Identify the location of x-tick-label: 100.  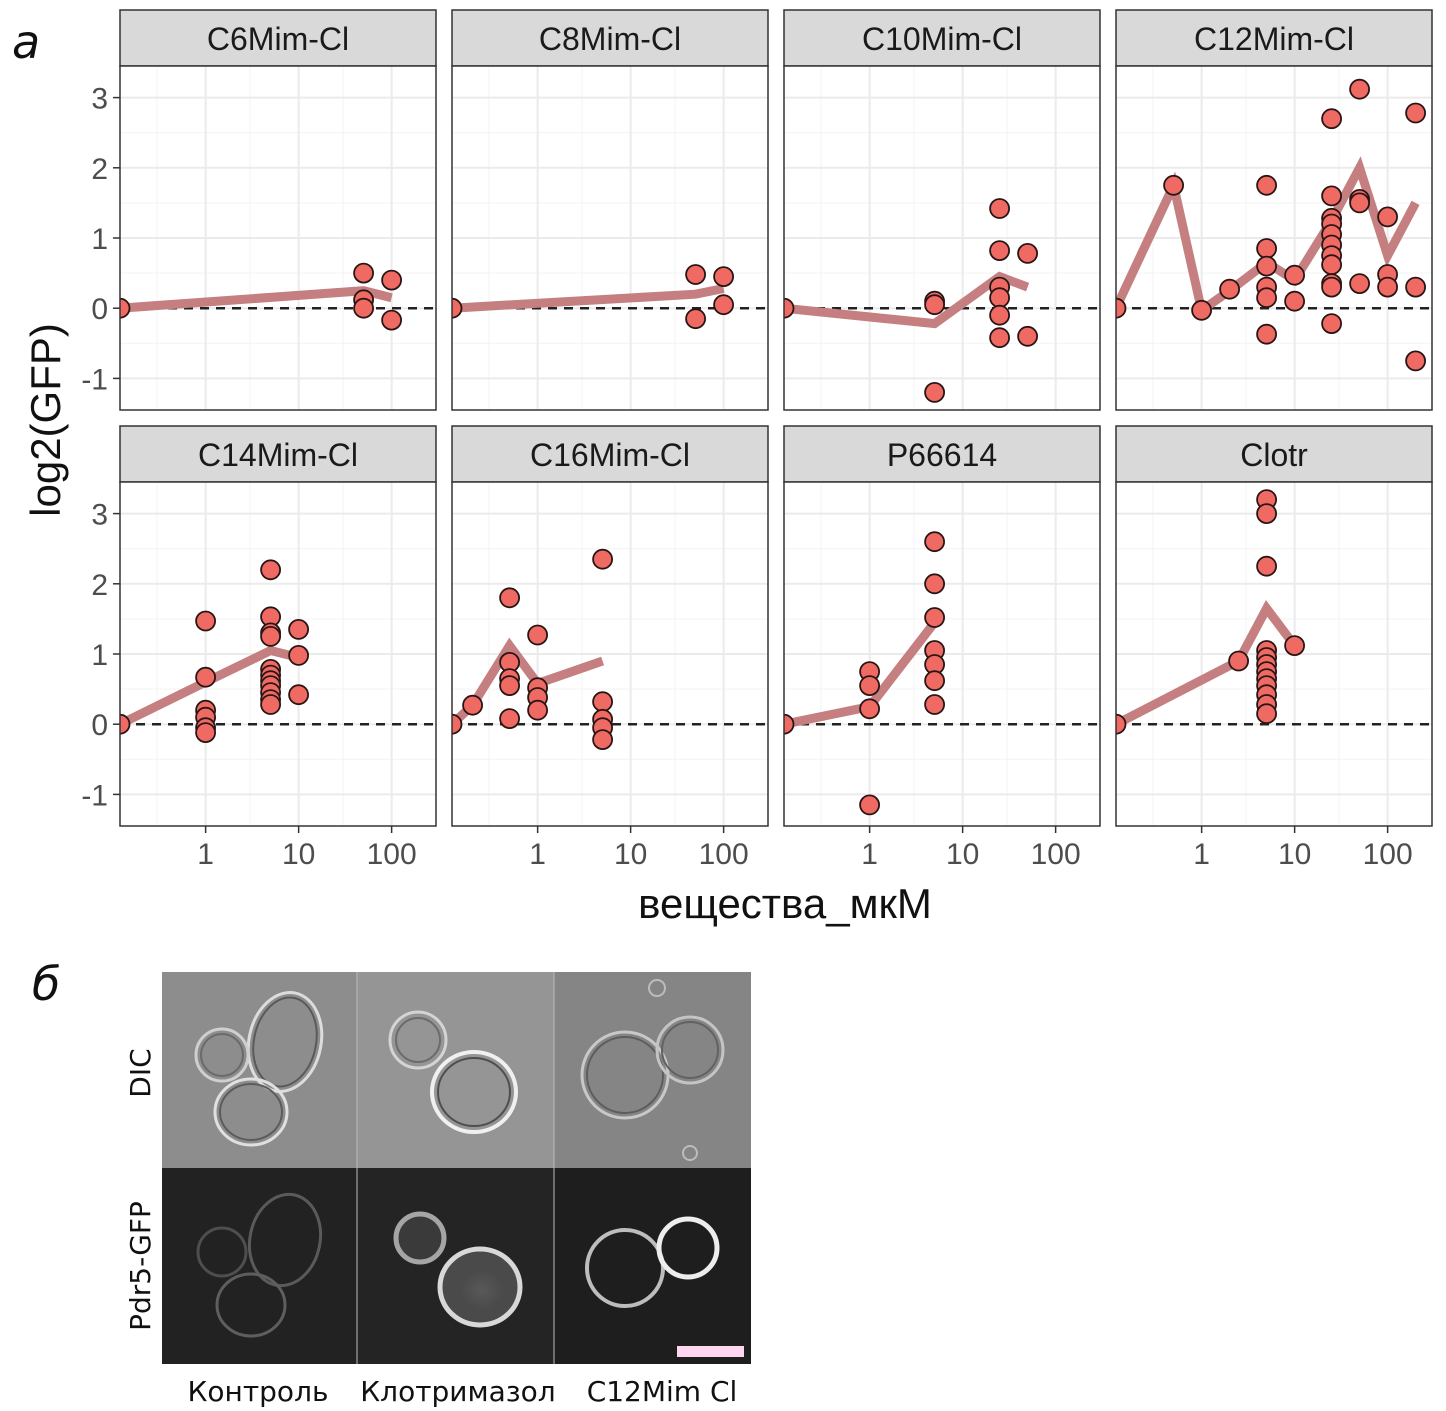
(724, 854).